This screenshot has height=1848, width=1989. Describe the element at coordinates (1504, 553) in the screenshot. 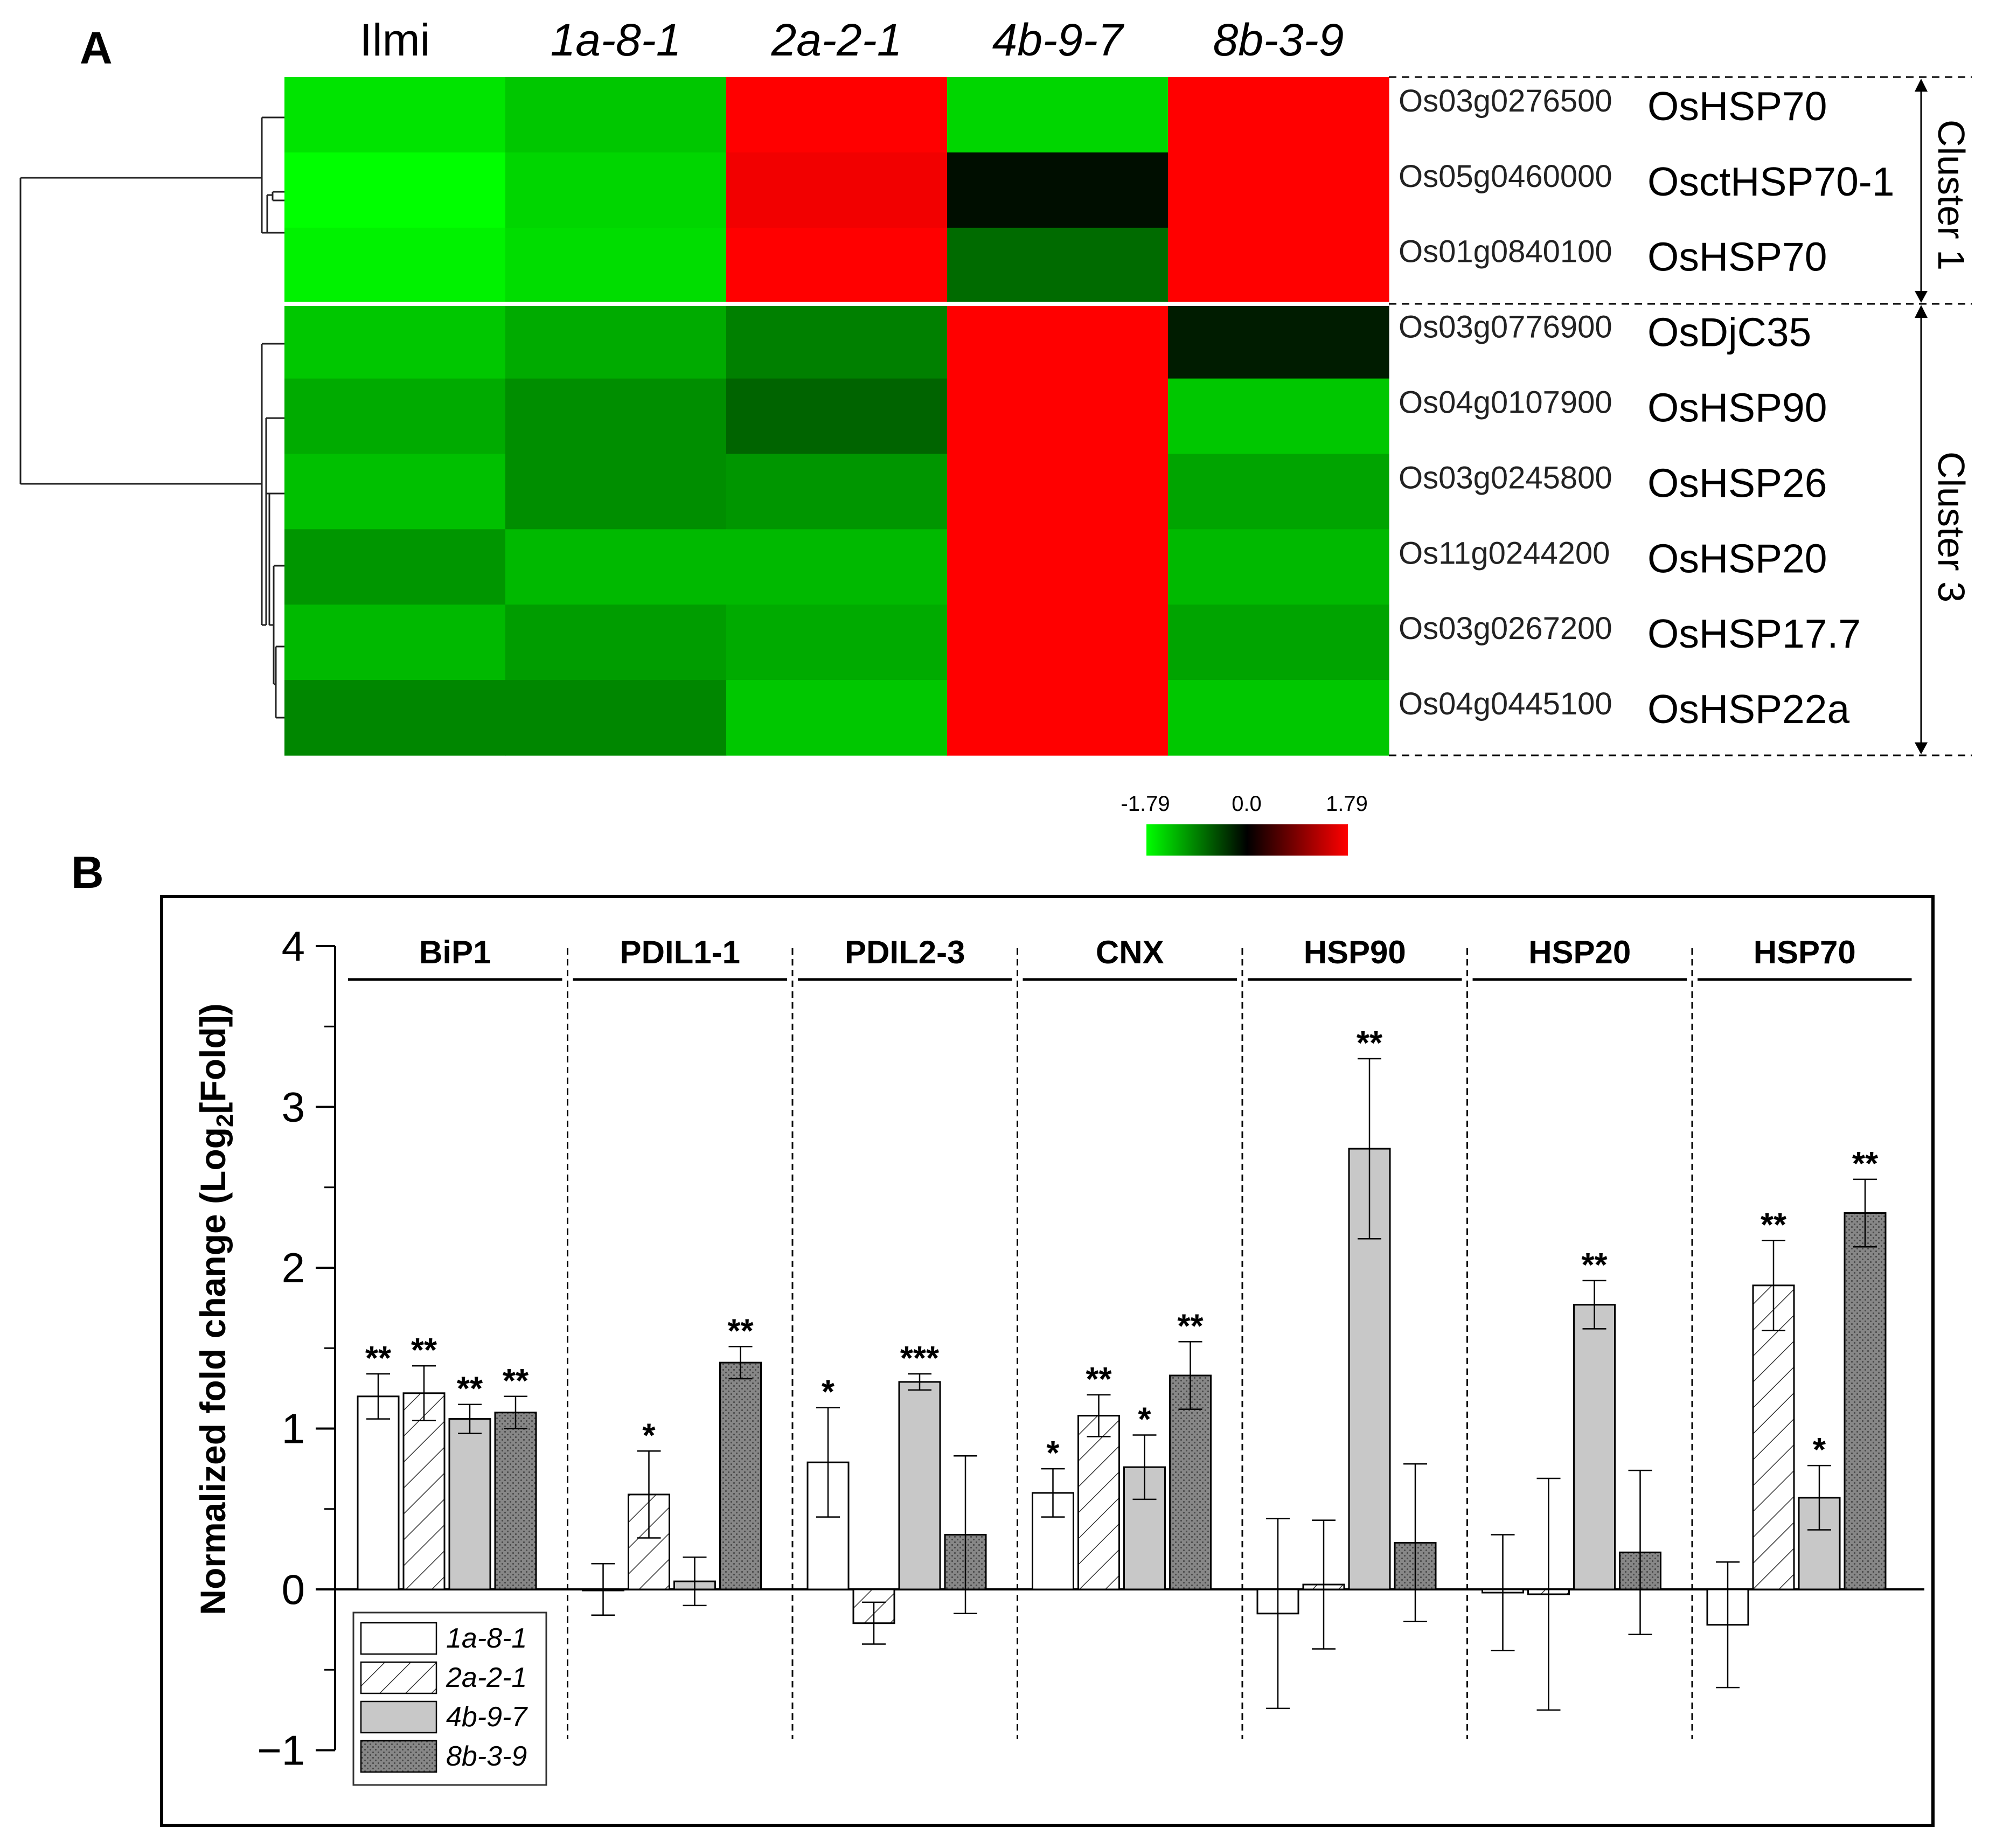

I see `heatmap-row-id: Os11g0244200` at that location.